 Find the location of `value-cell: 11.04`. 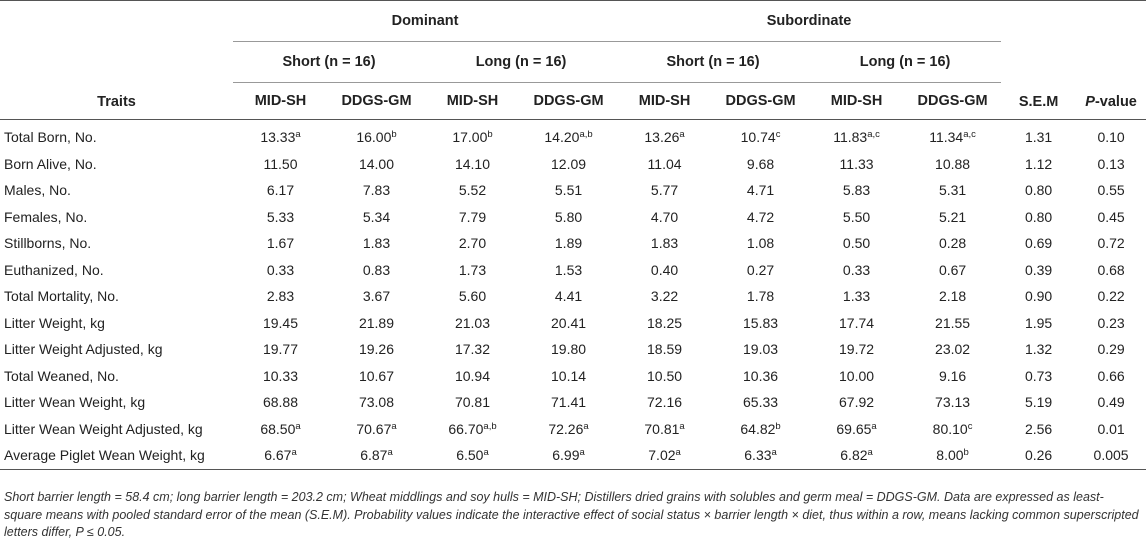

value-cell: 11.04 is located at coordinates (664, 164).